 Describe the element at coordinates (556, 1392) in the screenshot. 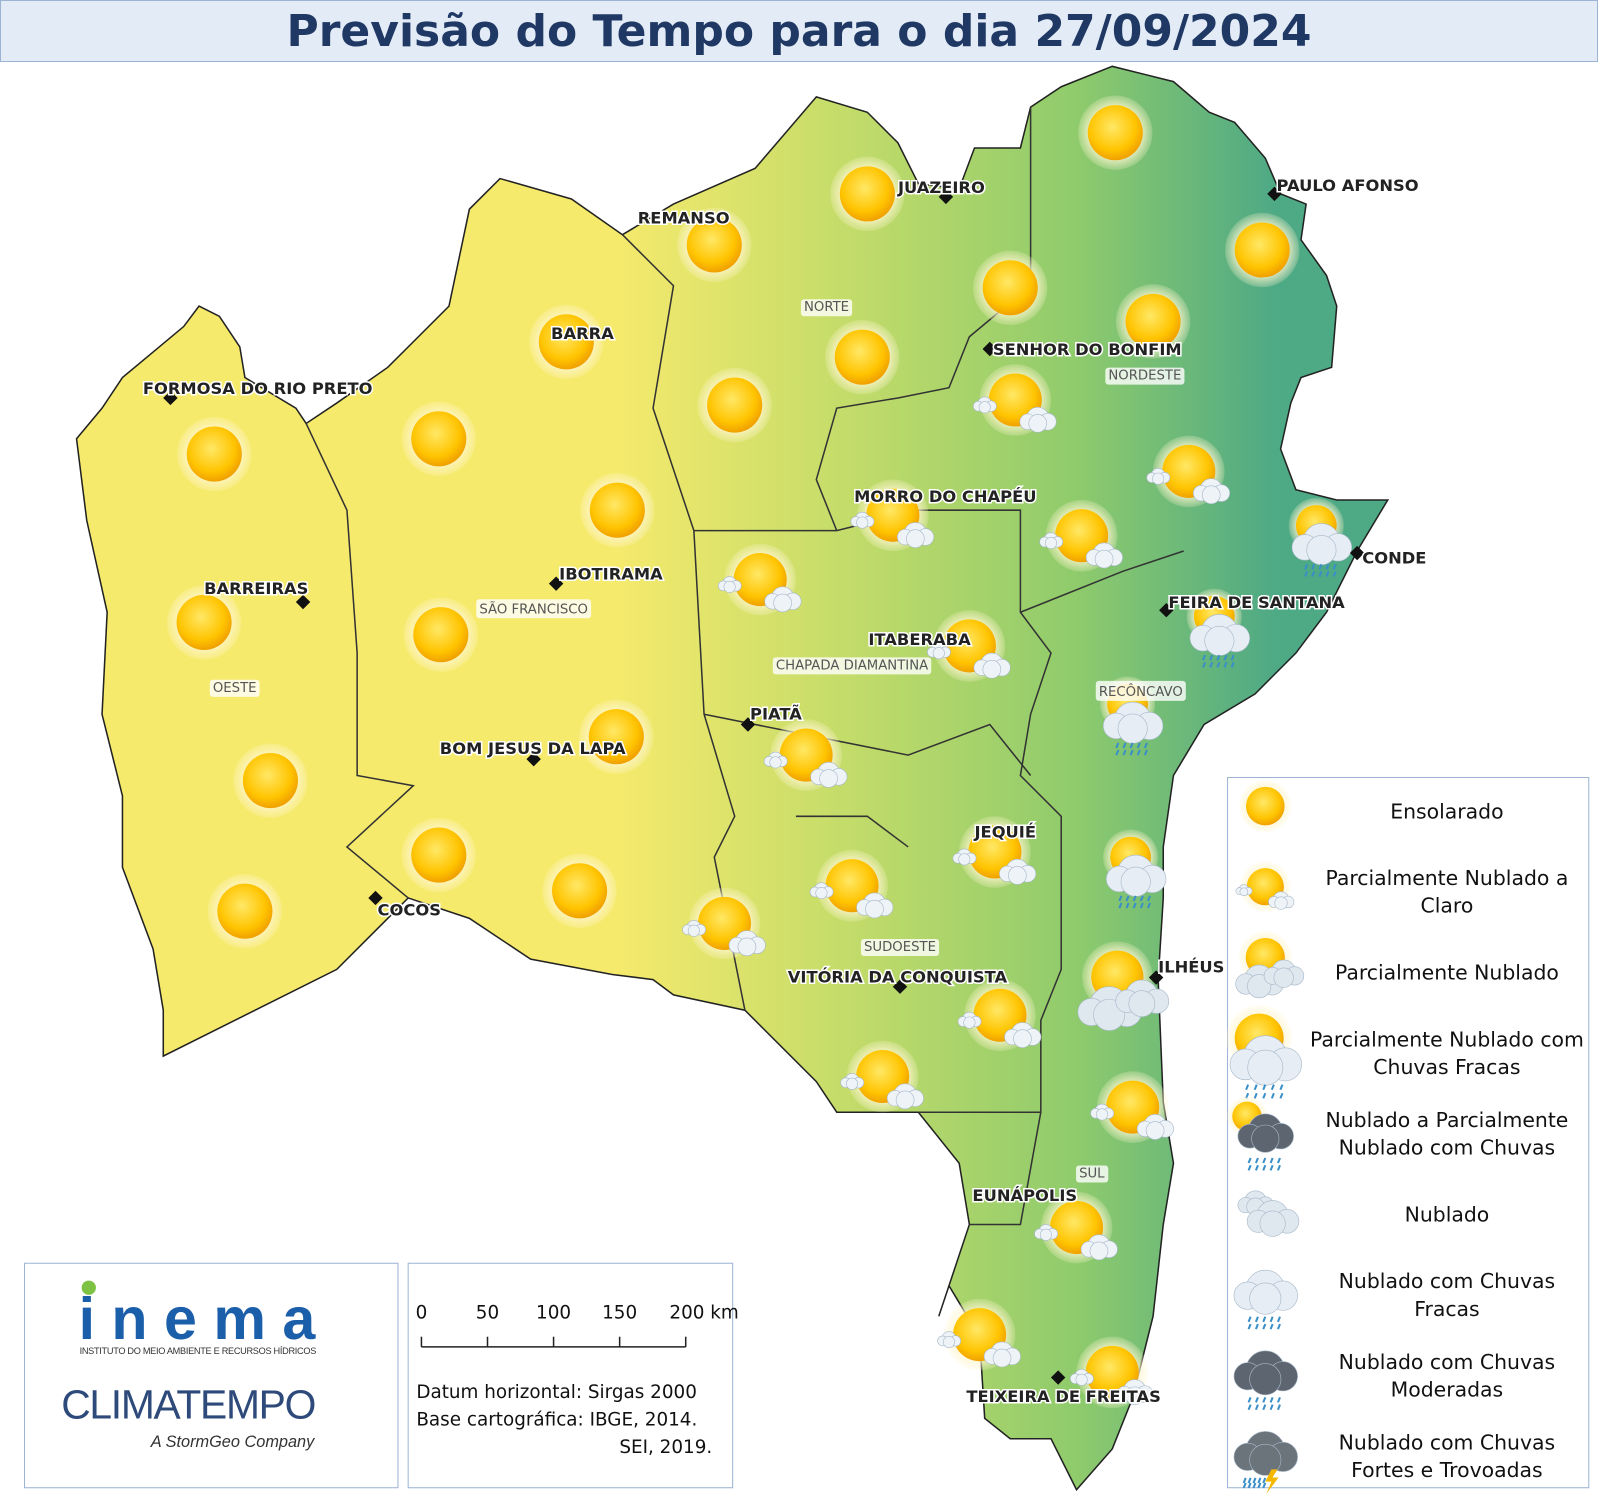

I see `scale-note: Datum horizontal: Sirgas 2000` at that location.